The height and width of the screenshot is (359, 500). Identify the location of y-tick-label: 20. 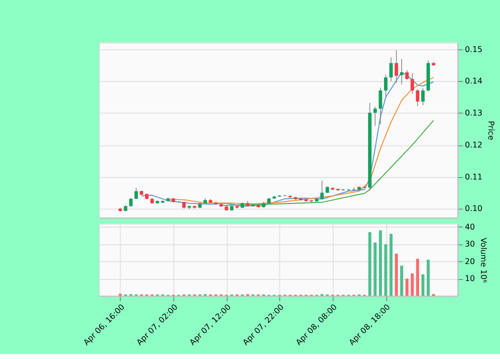
(469, 261).